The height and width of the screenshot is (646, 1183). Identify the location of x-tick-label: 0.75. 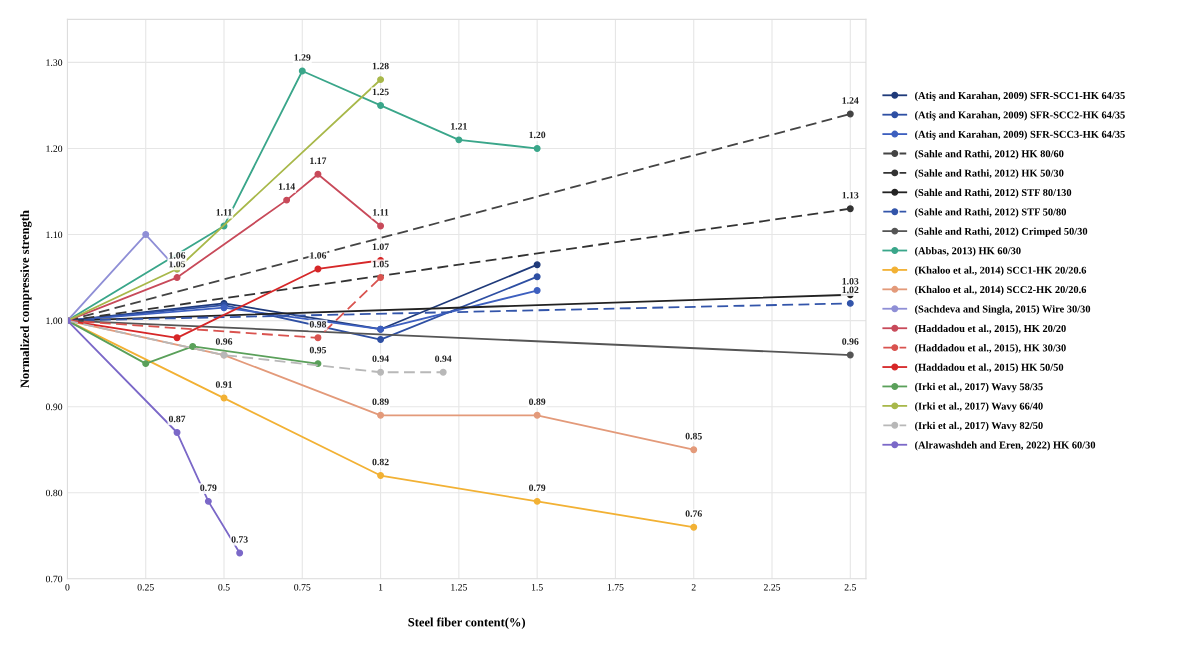
(302, 587).